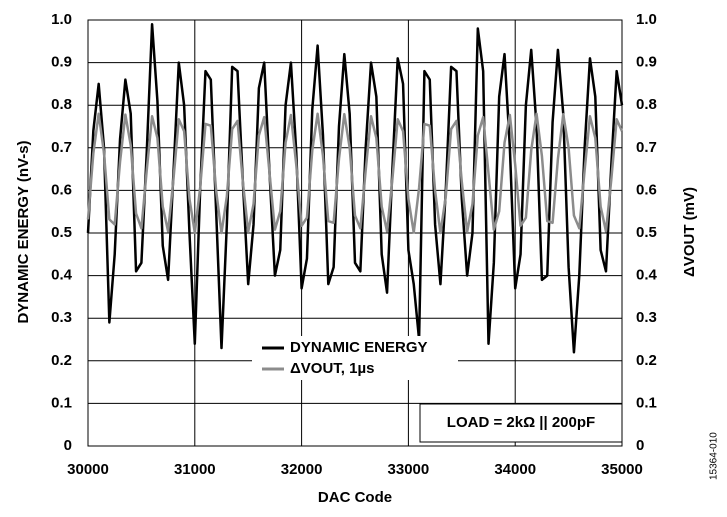 This screenshot has width=727, height=517. Describe the element at coordinates (68, 445) in the screenshot. I see `y-tick-label: 0` at that location.